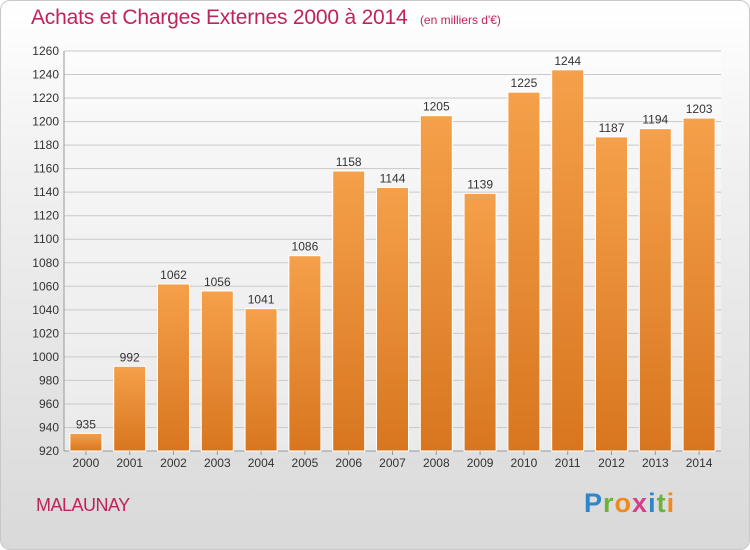 This screenshot has width=750, height=550. Describe the element at coordinates (699, 109) in the screenshot. I see `data-label: 1203` at that location.